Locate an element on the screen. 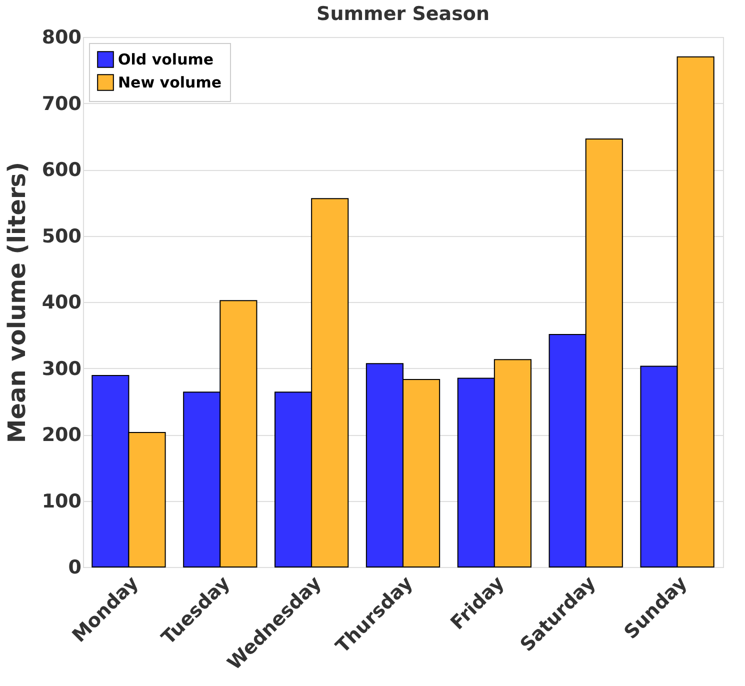 The width and height of the screenshot is (745, 686). y-tick-label: 700 is located at coordinates (62, 103).